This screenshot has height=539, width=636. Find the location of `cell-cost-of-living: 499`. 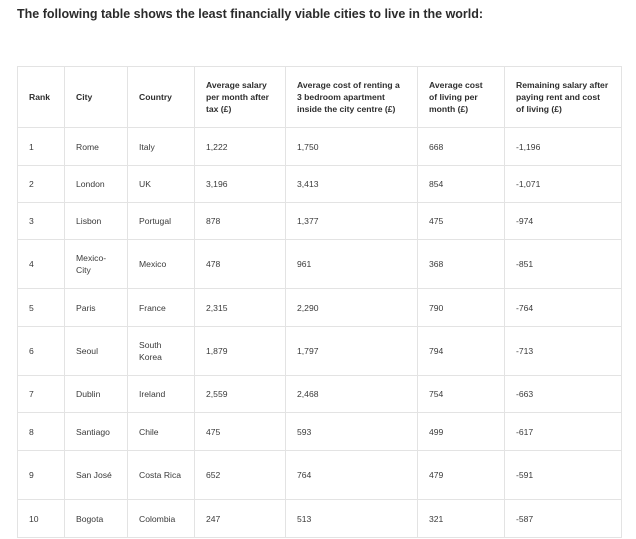

cell-cost-of-living: 499 is located at coordinates (461, 431).